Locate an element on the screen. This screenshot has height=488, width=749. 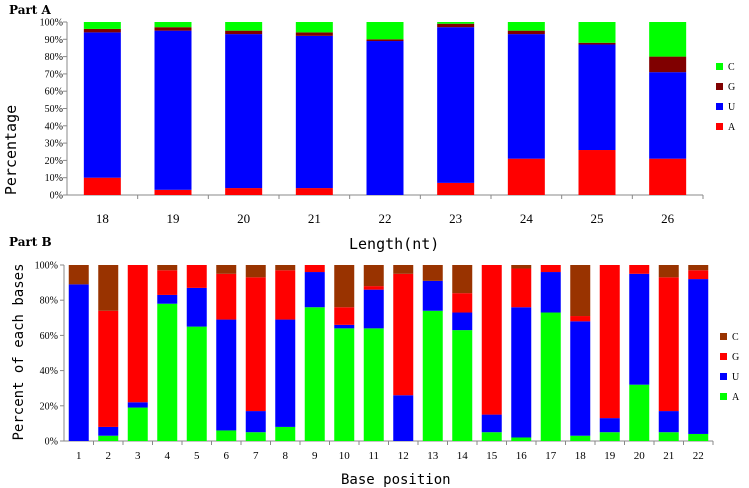
part-a-y-tick-label: 40% is located at coordinates (54, 126).